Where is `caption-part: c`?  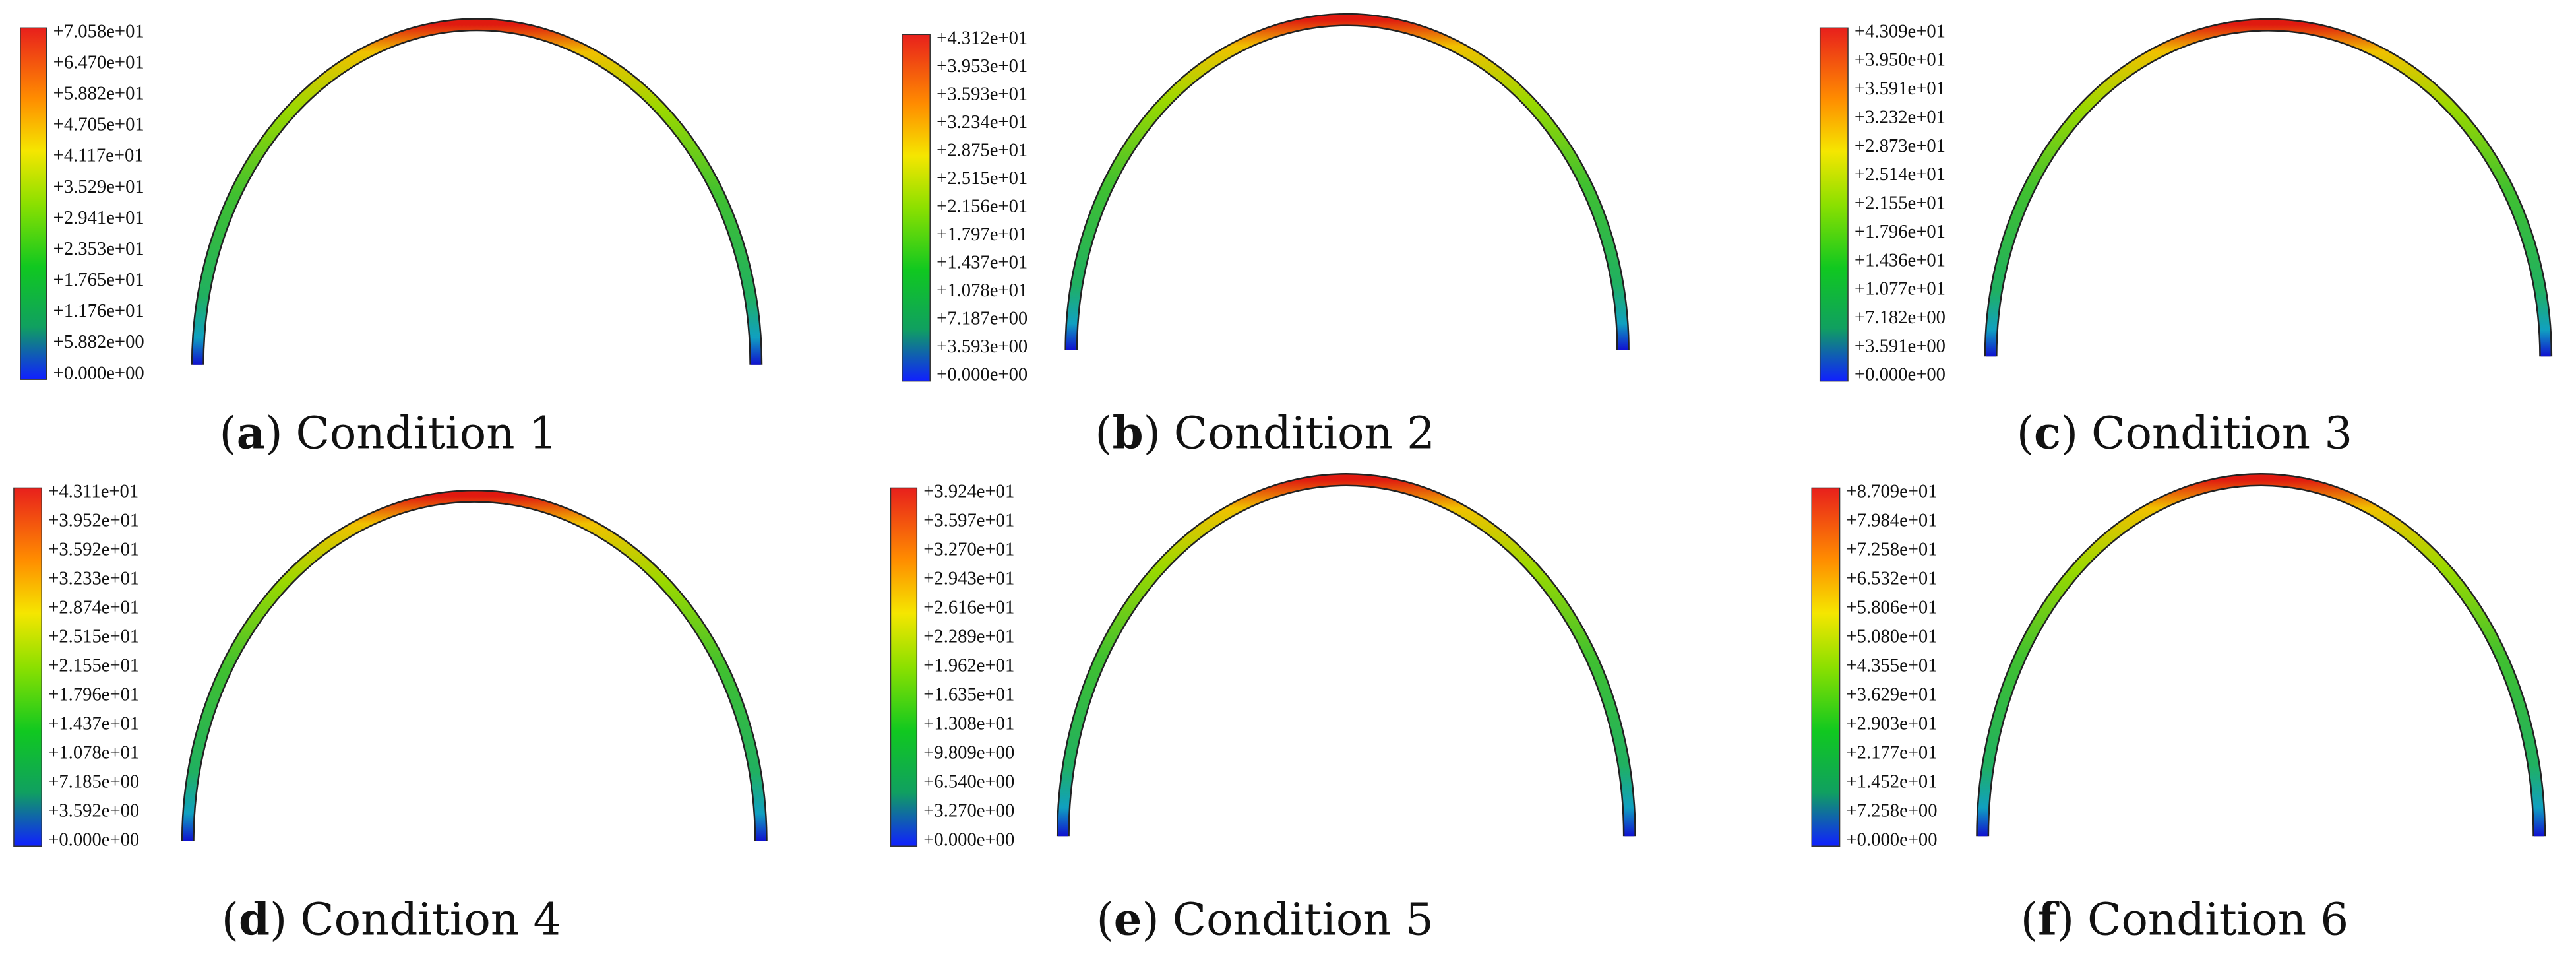
caption-part: c is located at coordinates (2047, 433).